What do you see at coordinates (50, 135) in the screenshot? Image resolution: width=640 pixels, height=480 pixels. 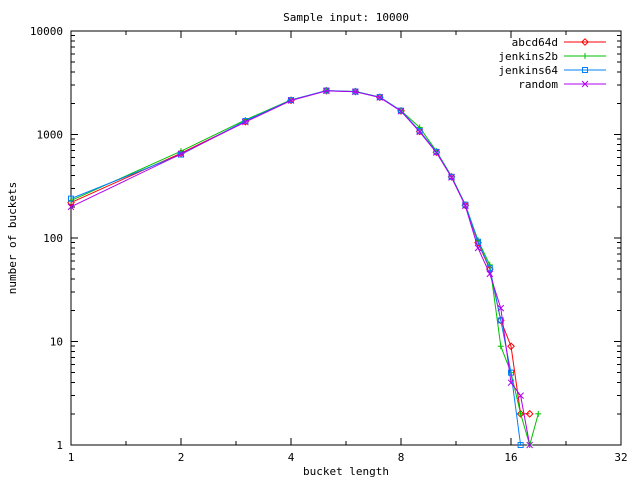 I see `y-tick-label-1000: 1000` at bounding box center [50, 135].